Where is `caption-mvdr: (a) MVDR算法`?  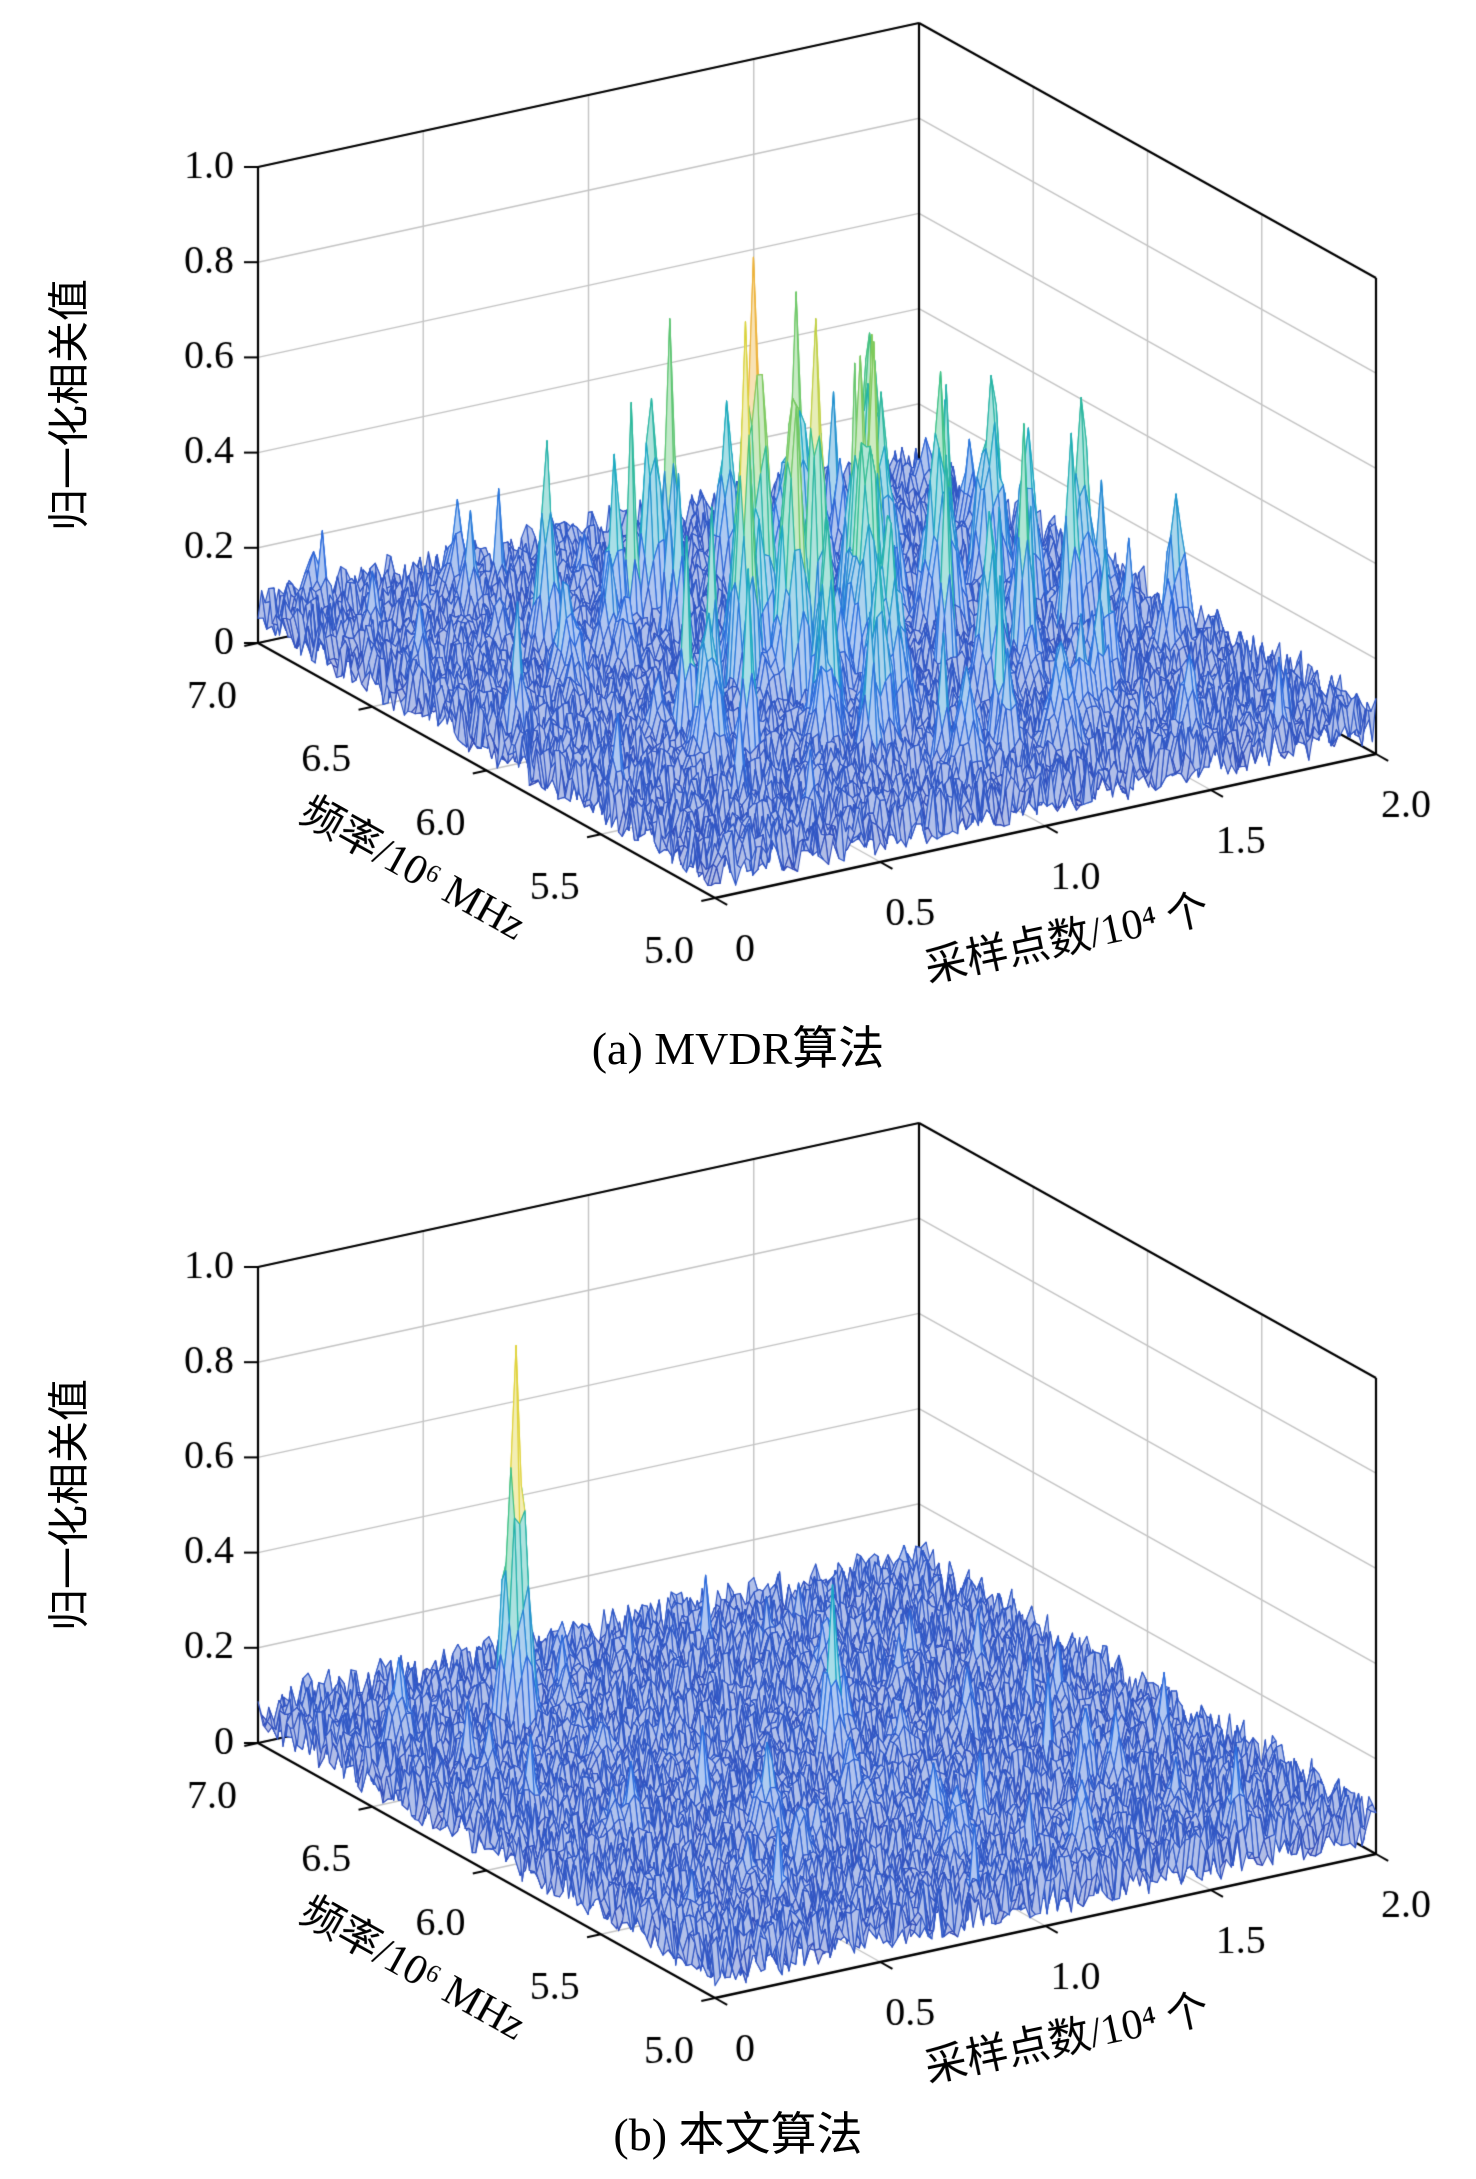
caption-mvdr: (a) MVDR算法 is located at coordinates (738, 1048).